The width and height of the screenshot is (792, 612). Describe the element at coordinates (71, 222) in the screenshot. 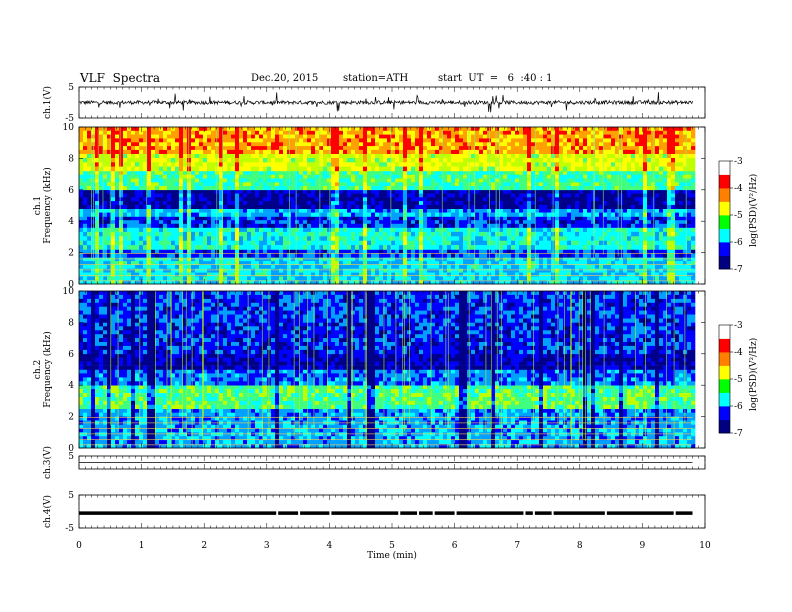

I see `y-tick-label: 4` at that location.